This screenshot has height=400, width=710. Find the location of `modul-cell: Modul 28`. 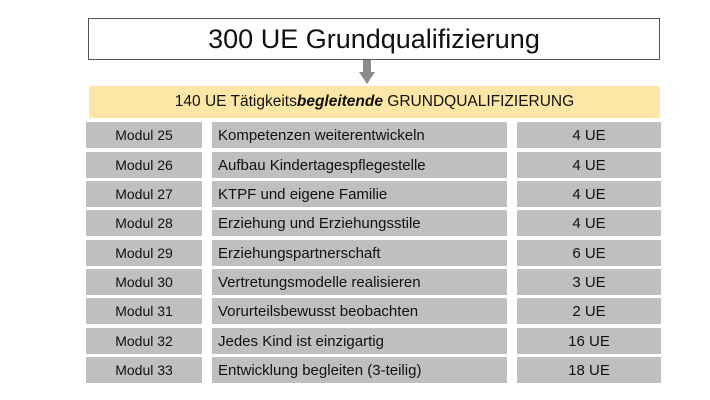

modul-cell: Modul 28 is located at coordinates (144, 223).